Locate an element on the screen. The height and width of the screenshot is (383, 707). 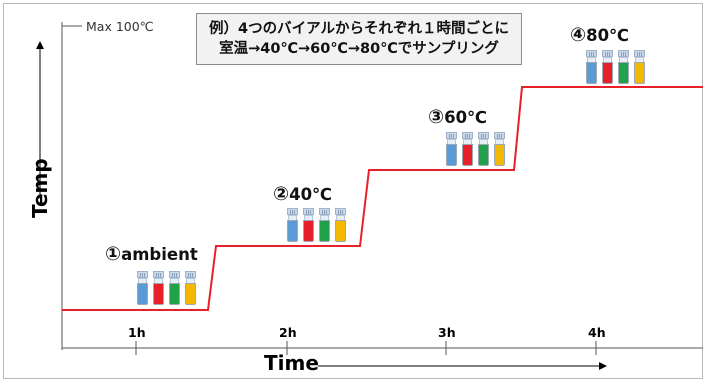
stage-label-1: ①ambient is located at coordinates (151, 254).